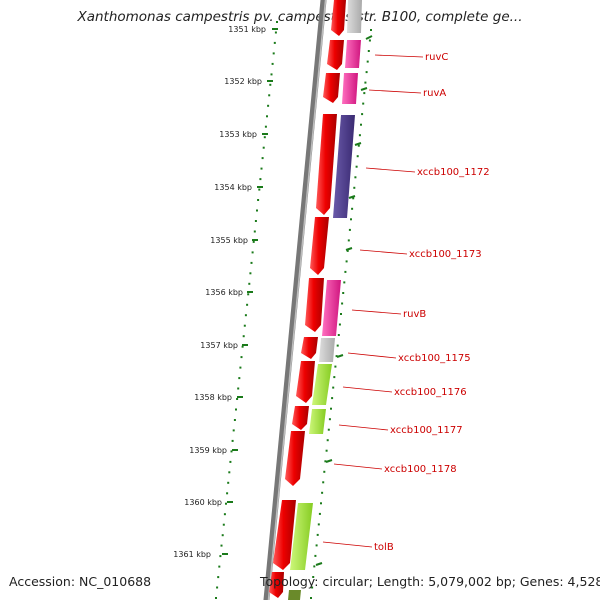 The height and width of the screenshot is (600, 600). What do you see at coordinates (344, 300) in the screenshot?
I see `feature-ticks` at bounding box center [344, 300].